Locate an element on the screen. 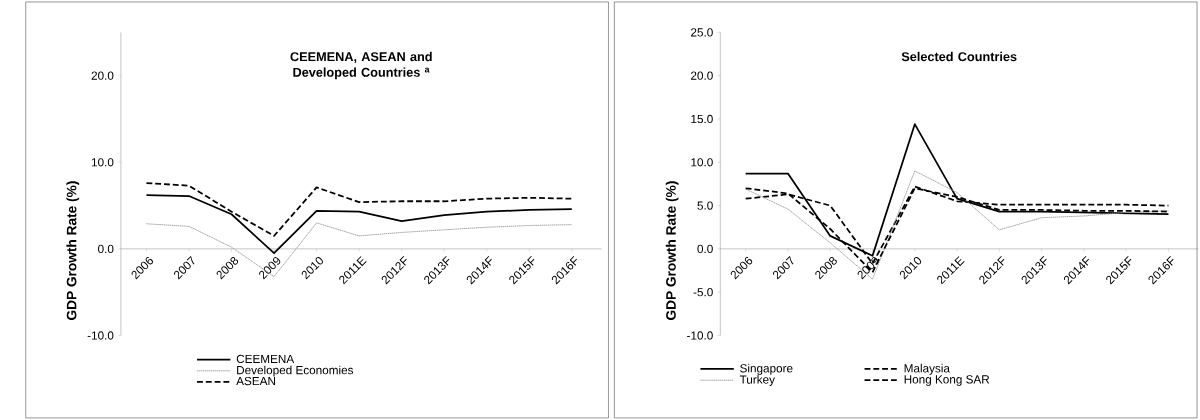 This screenshot has width=1200, height=420. legend-label: CEEMENA is located at coordinates (265, 359).